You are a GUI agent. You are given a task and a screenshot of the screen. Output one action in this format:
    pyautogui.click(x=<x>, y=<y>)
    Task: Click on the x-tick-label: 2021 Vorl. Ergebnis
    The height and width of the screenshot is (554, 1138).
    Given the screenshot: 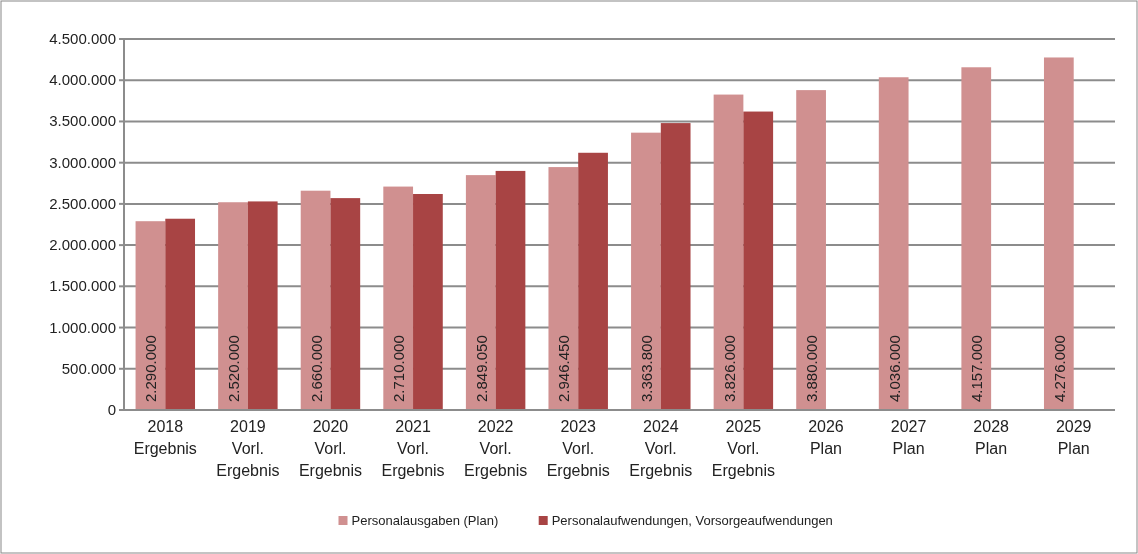 What is the action you would take?
    pyautogui.click(x=413, y=448)
    